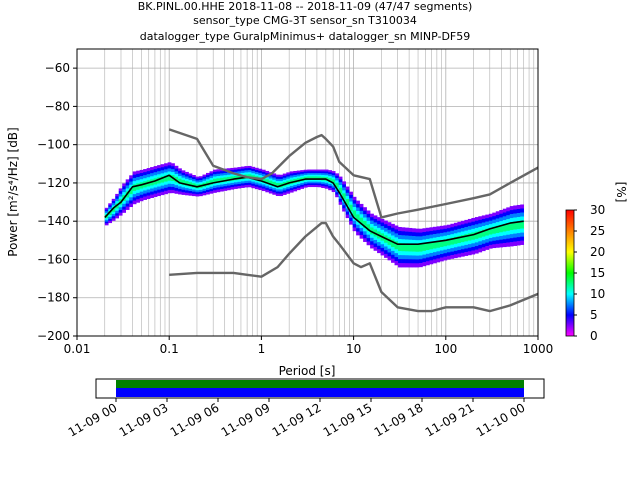  I want to click on colorbar-tick-label: 10, so click(597, 294).